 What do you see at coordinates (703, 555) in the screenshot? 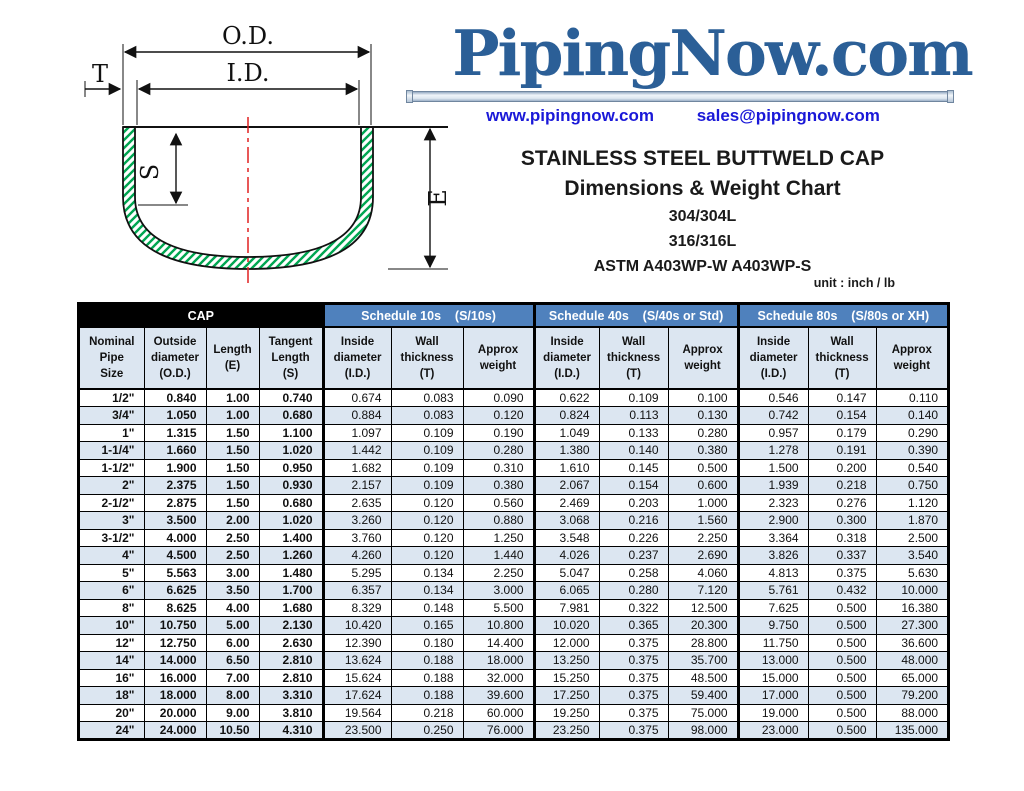
I see `table-cell: 2.690` at bounding box center [703, 555].